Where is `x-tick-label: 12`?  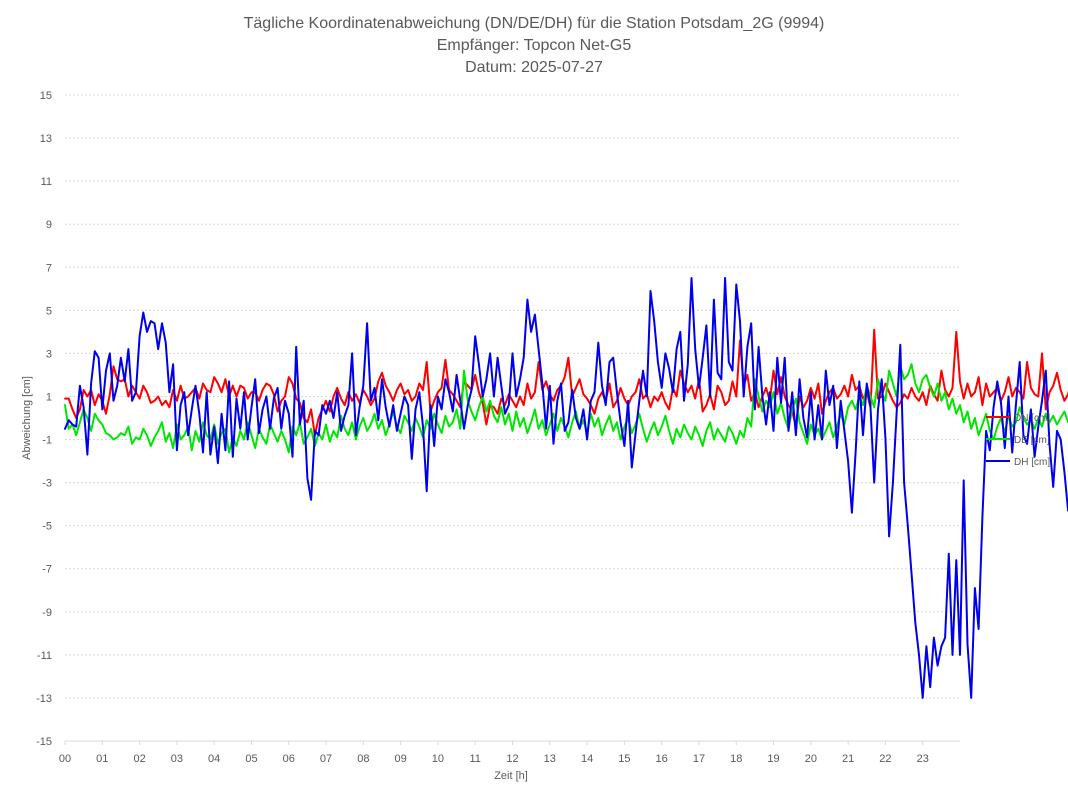
x-tick-label: 12 is located at coordinates (512, 759).